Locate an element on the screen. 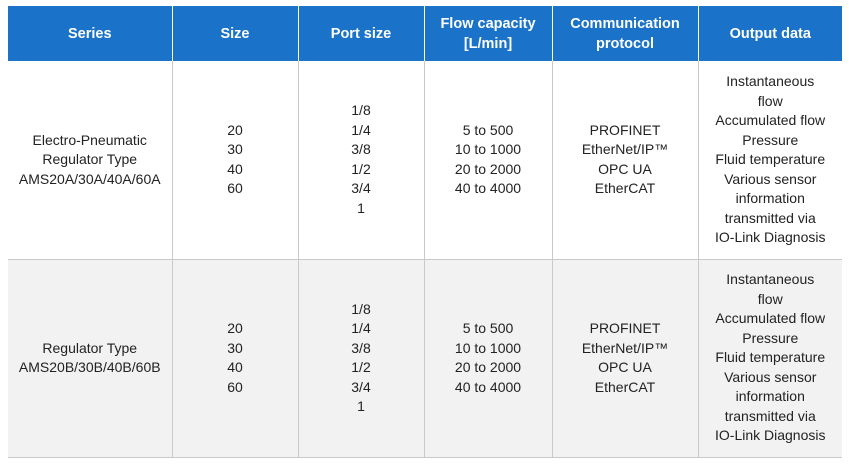 This screenshot has width=849, height=475. header-output-data-label: Output data is located at coordinates (770, 33).